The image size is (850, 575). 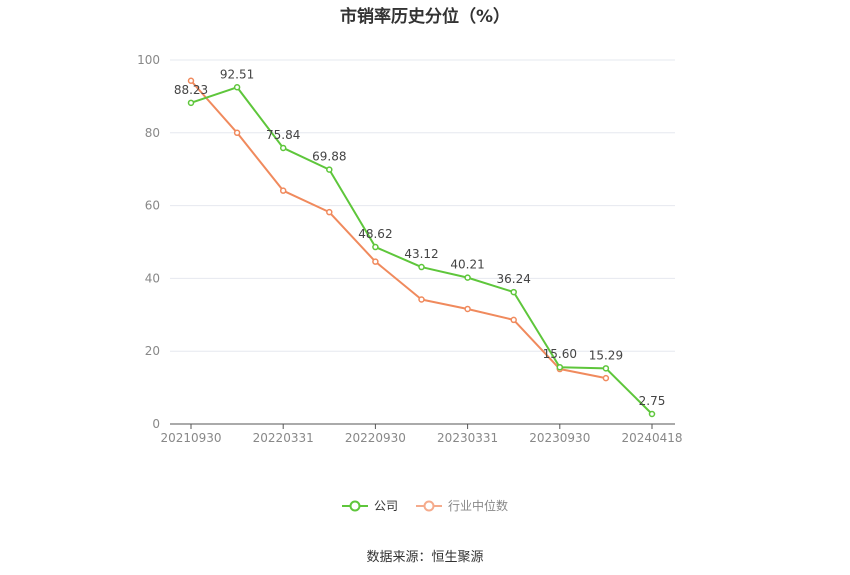 What do you see at coordinates (190, 438) in the screenshot?
I see `x-tick-label-20210930: 20210930` at bounding box center [190, 438].